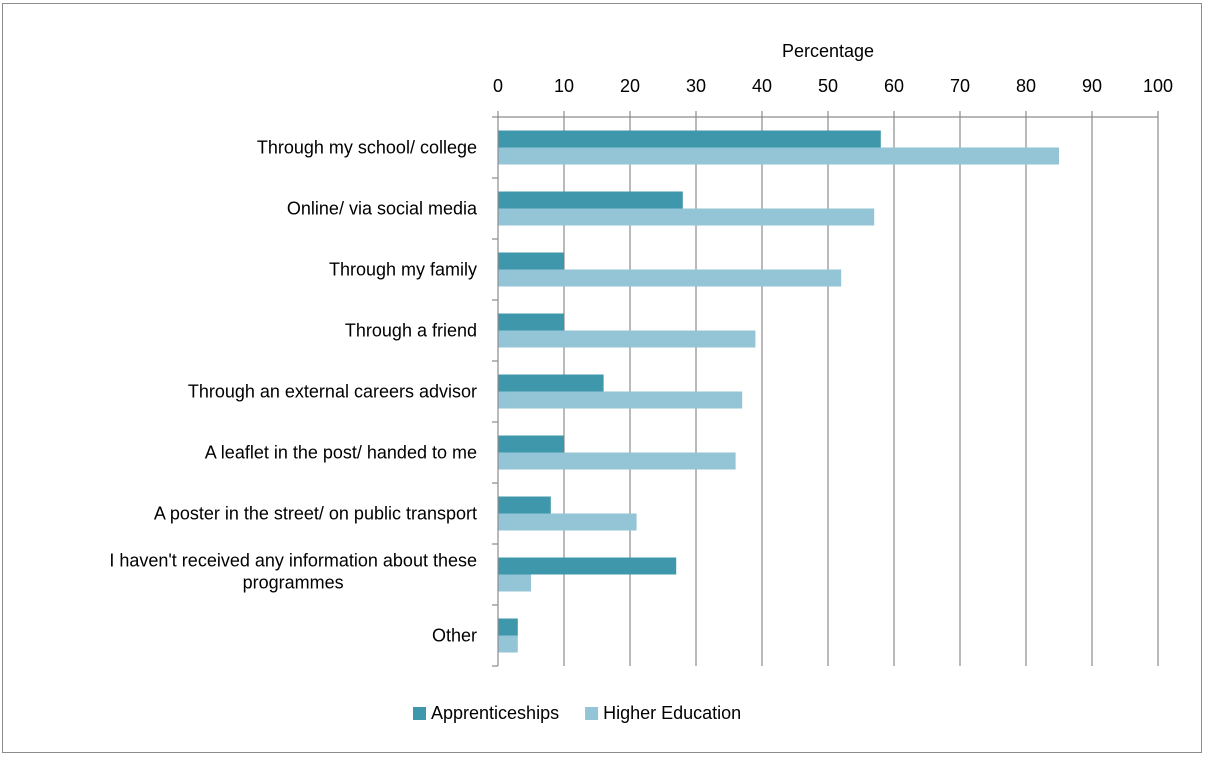  Describe the element at coordinates (332, 392) in the screenshot. I see `category-label: Through an external careers advisor` at that location.